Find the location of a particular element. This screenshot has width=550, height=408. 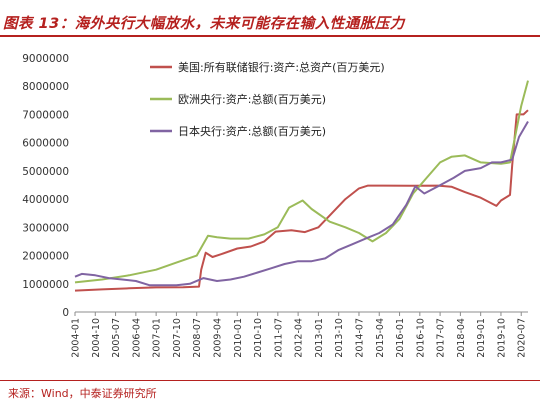

x-tick-label: 2016-01 is located at coordinates (400, 338).